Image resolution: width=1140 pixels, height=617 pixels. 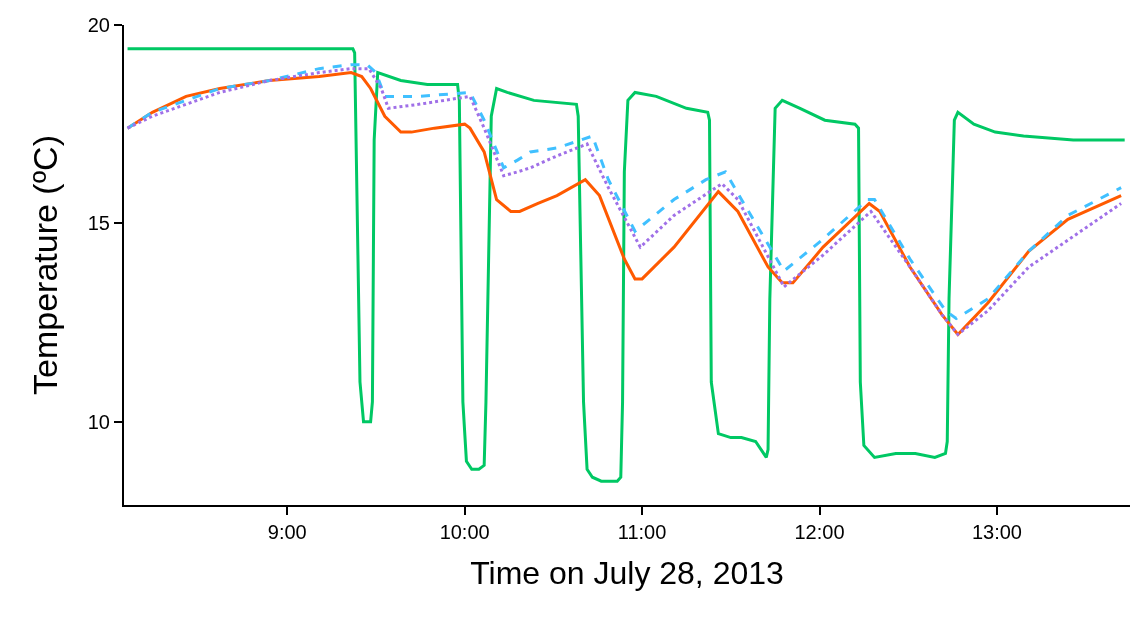 I want to click on y-tick-label: 20, so click(x=98, y=25).